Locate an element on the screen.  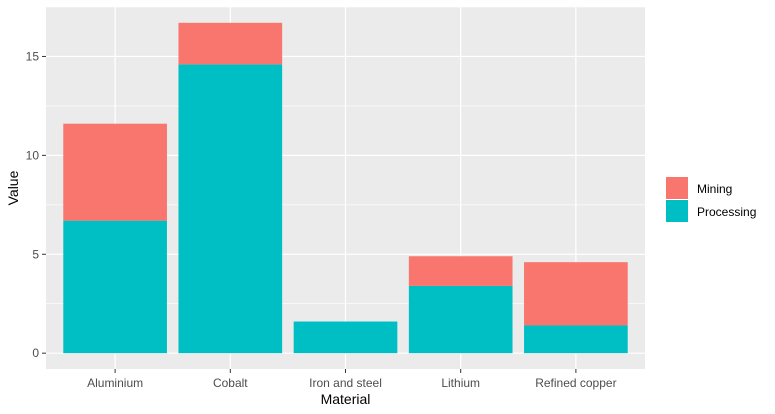
x-axis-title: Material is located at coordinates (346, 399).